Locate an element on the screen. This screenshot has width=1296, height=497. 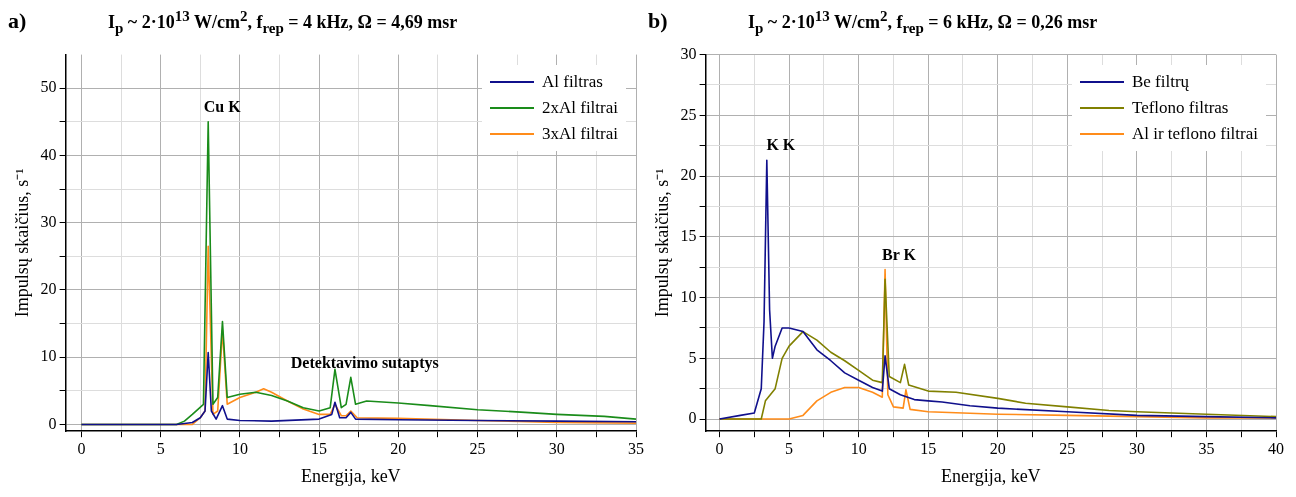
text: b) is located at coordinates (658, 21).